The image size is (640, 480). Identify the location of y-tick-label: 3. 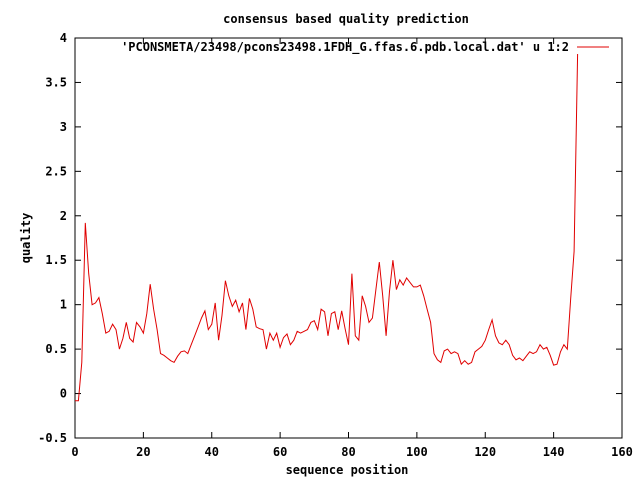
(63, 127).